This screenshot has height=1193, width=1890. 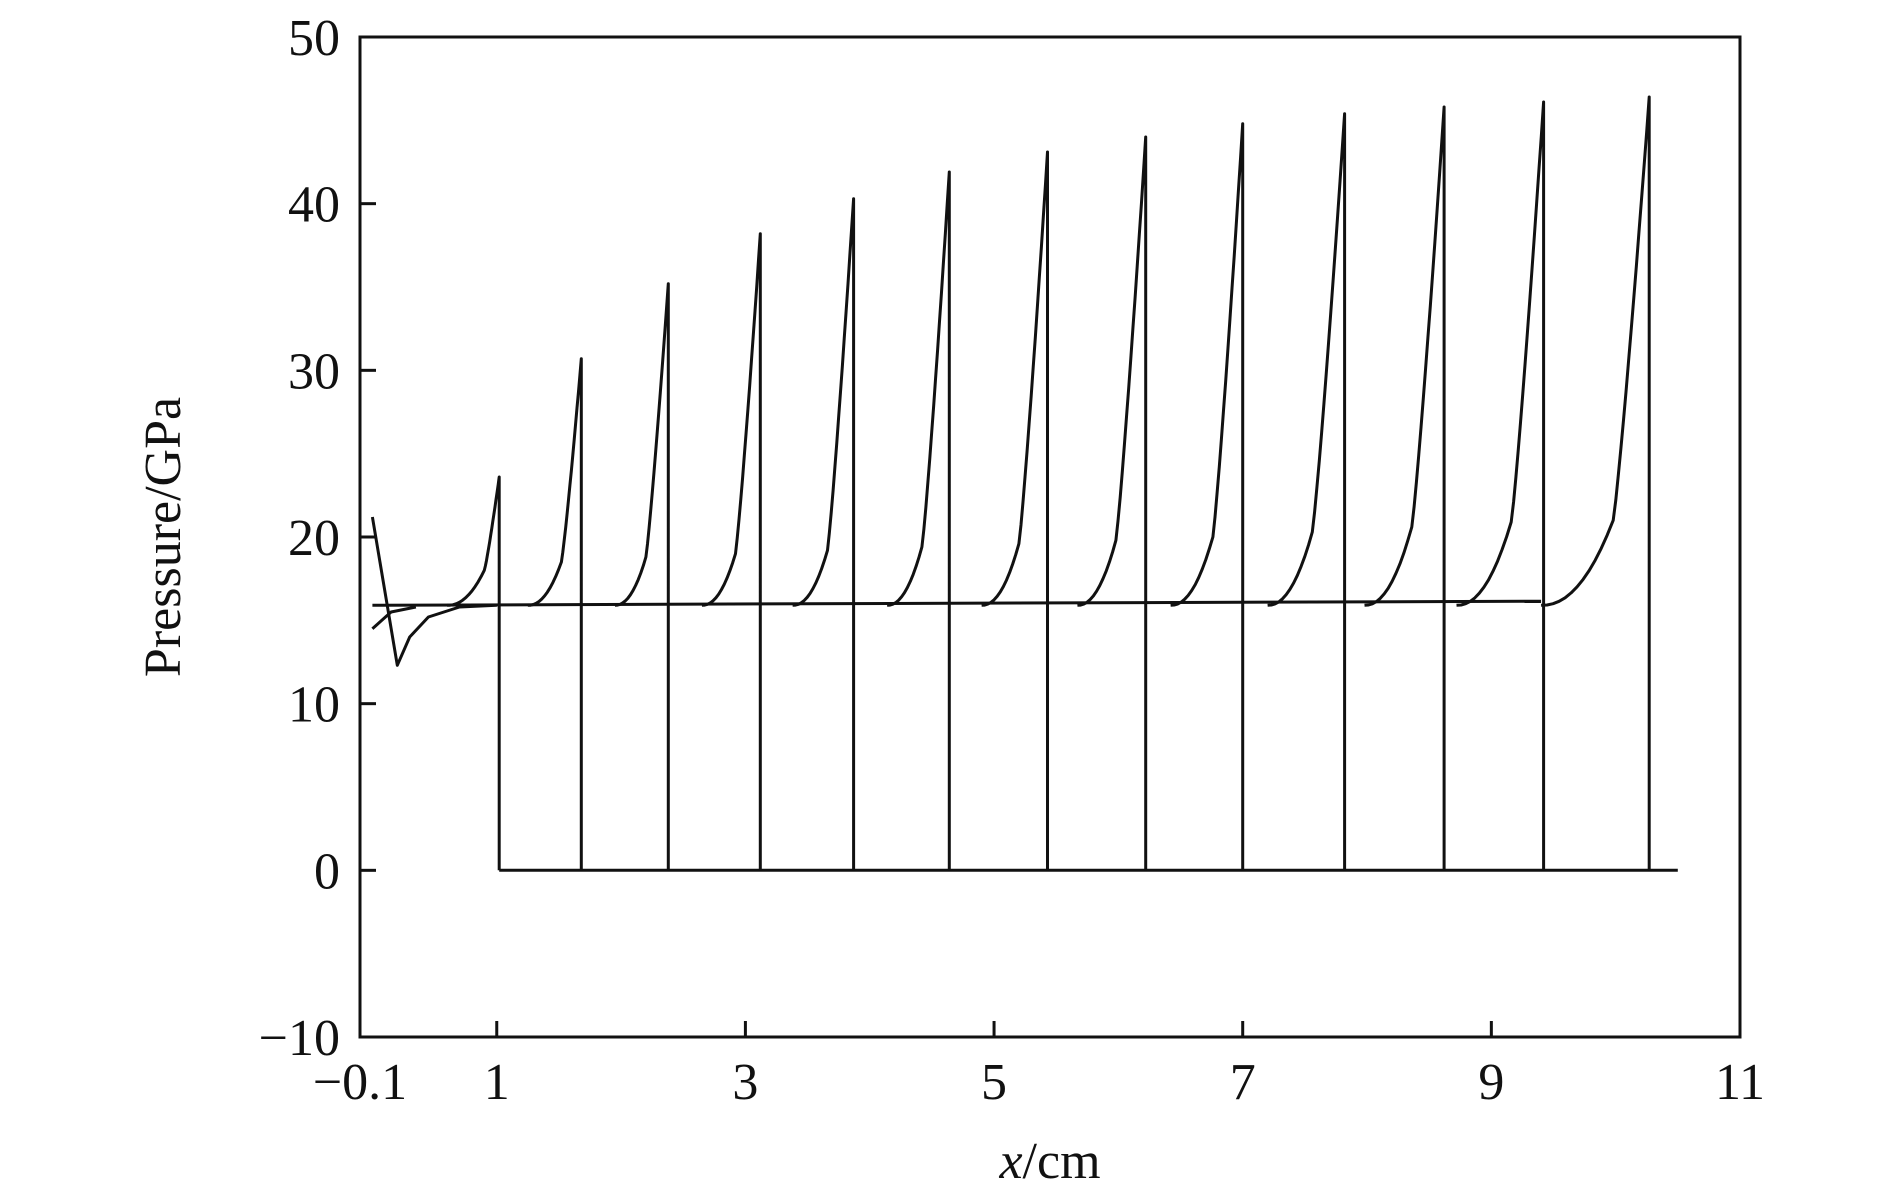 What do you see at coordinates (163, 537) in the screenshot?
I see `y-axis-label: Pressure/GPa` at bounding box center [163, 537].